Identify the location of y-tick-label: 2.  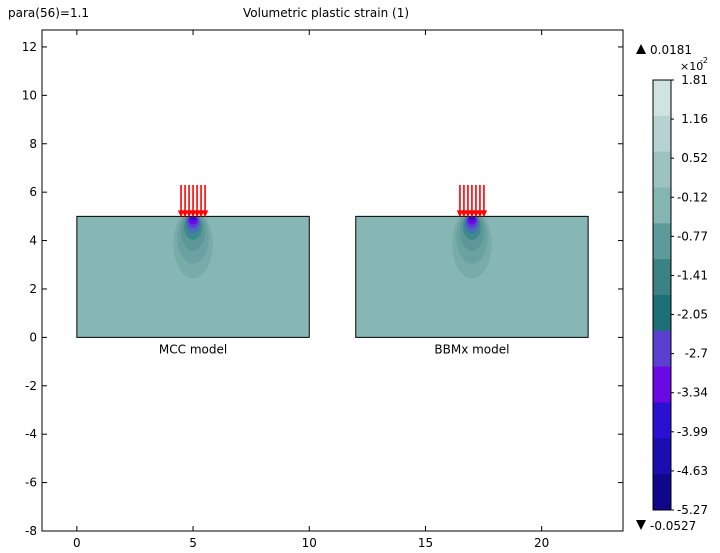
(33, 289).